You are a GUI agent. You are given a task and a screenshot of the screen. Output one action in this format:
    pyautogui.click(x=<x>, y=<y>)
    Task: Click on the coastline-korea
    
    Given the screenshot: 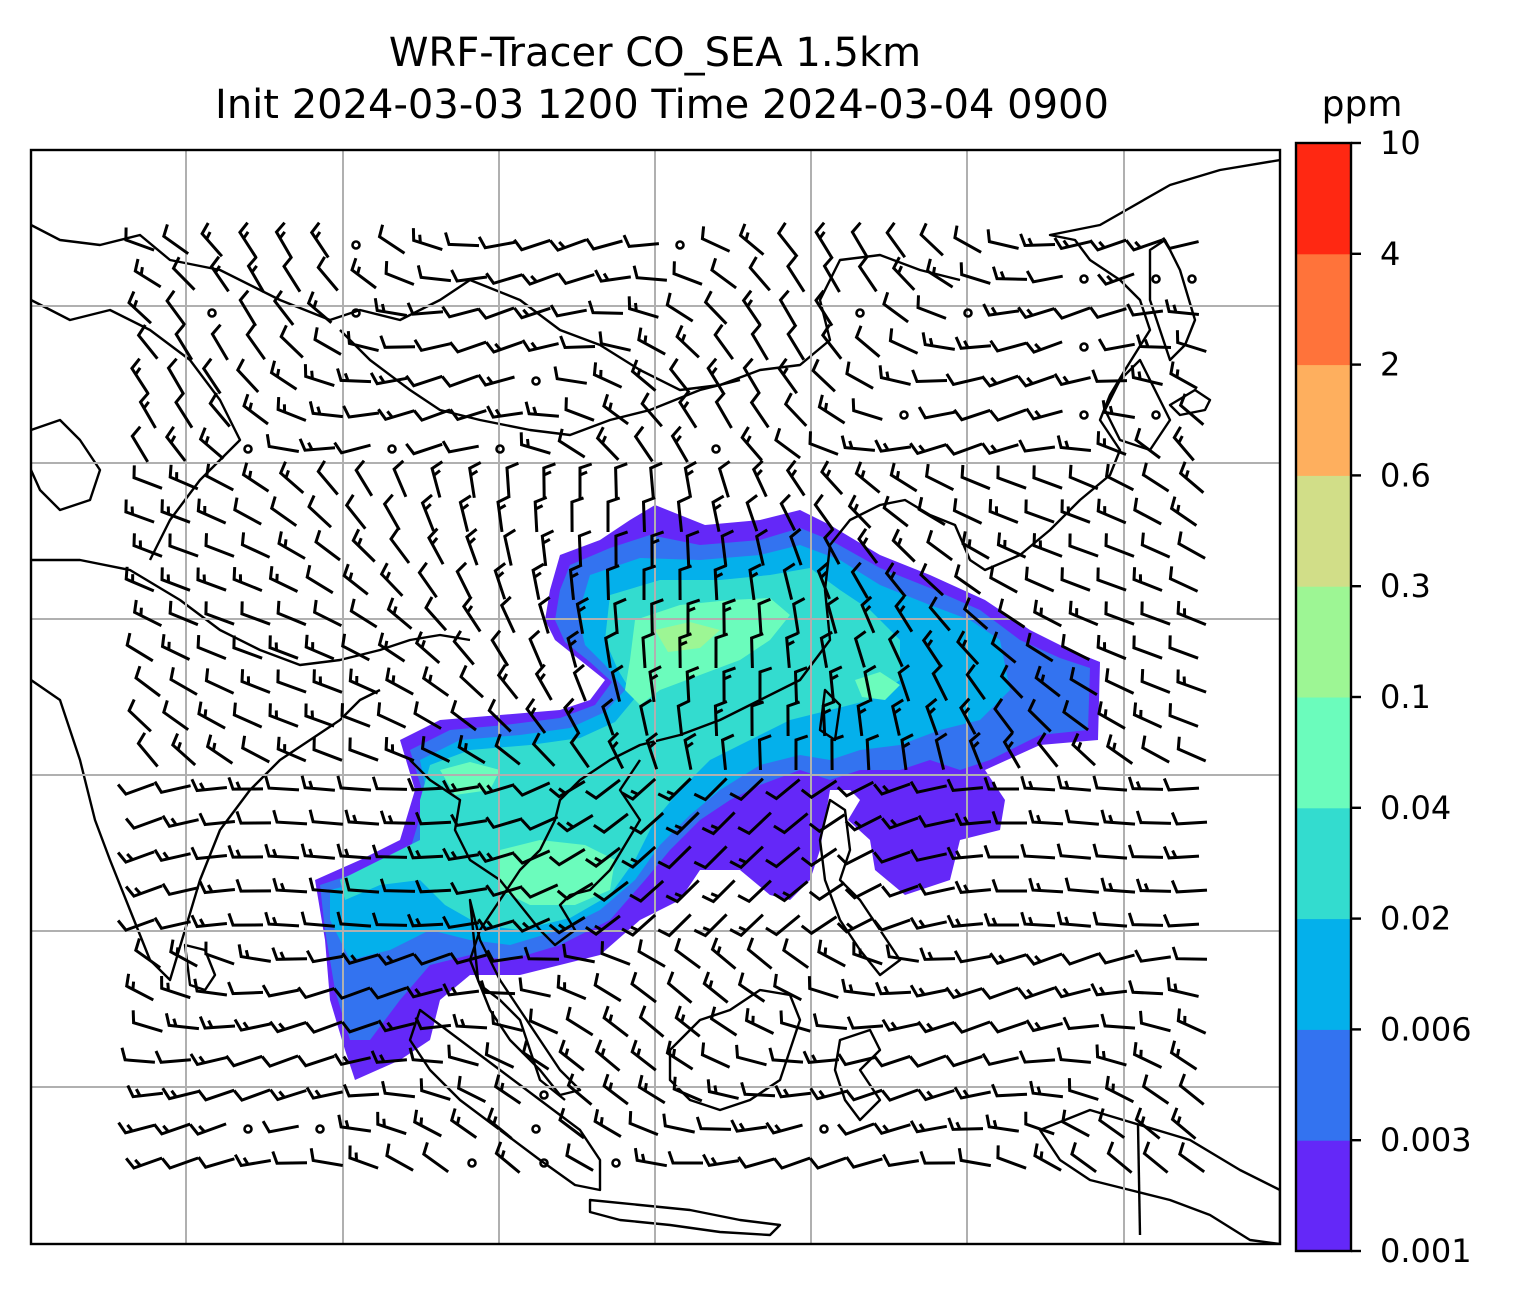 What is the action you would take?
    pyautogui.click(x=1137, y=405)
    